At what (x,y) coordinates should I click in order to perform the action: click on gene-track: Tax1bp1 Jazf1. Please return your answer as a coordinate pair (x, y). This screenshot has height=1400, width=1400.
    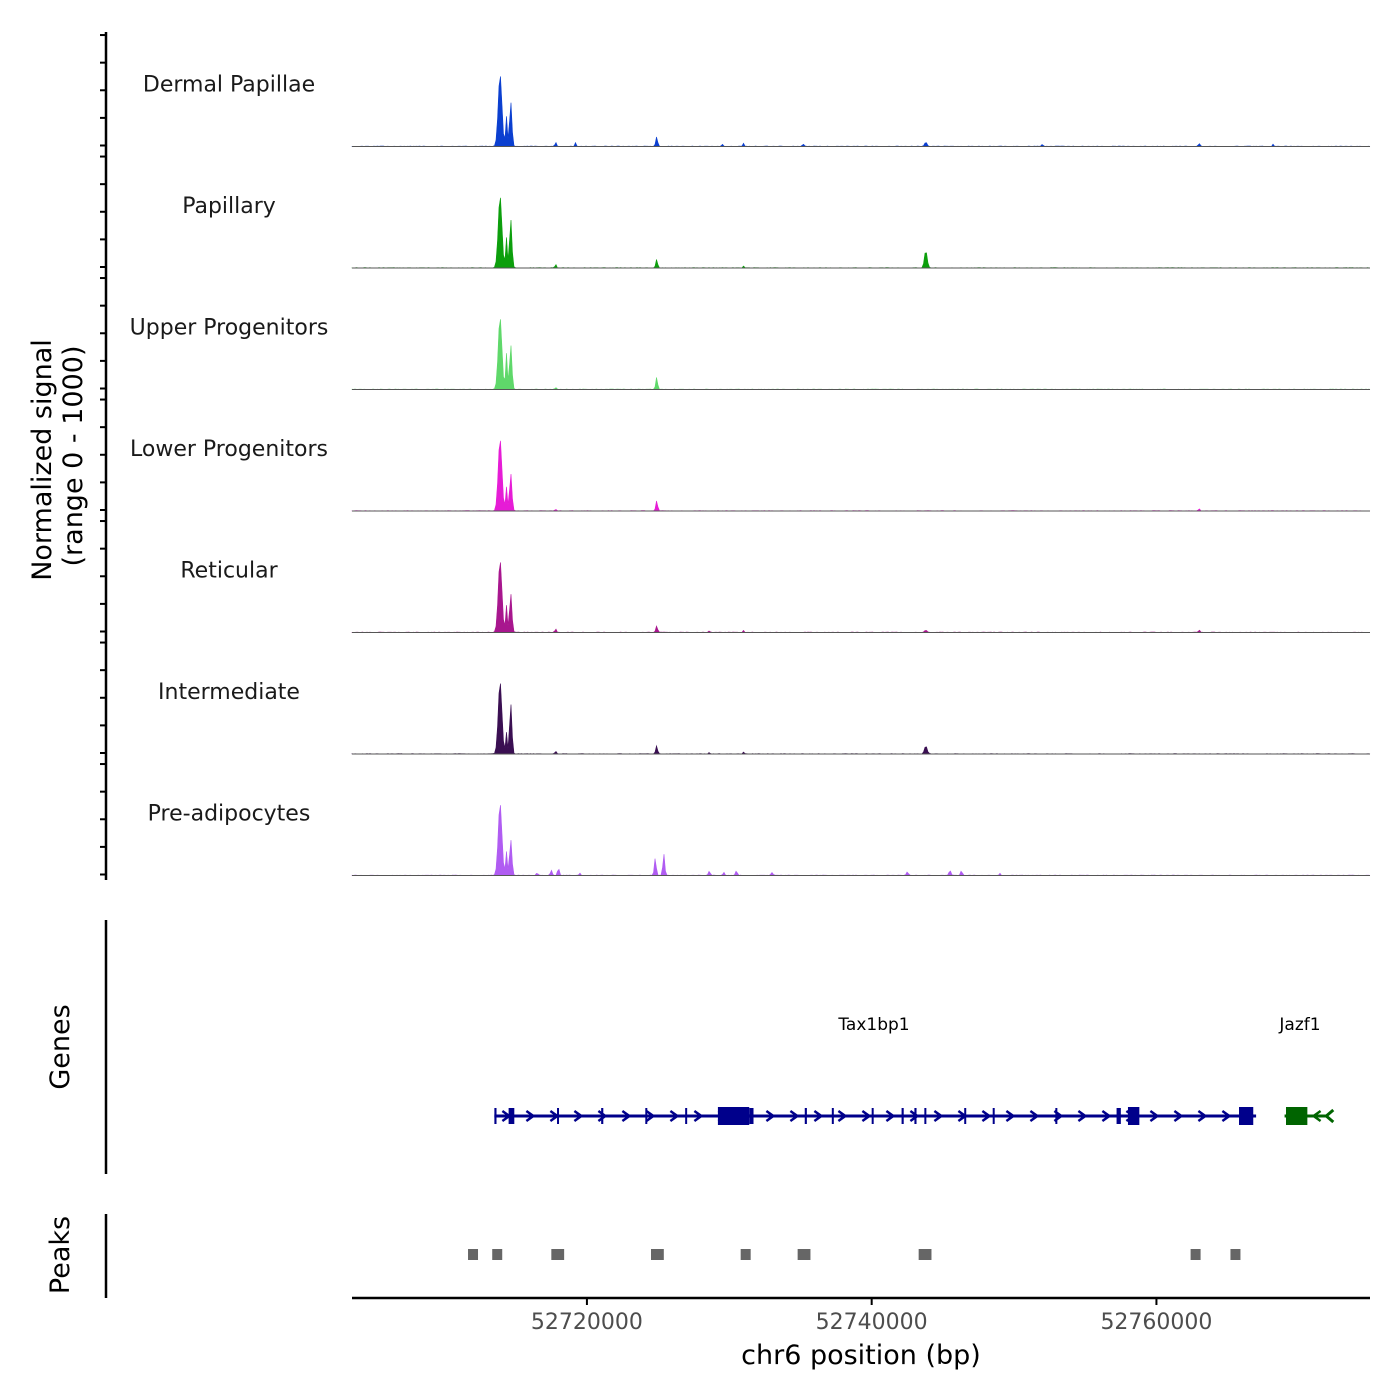
    Looking at the image, I should click on (914, 1070).